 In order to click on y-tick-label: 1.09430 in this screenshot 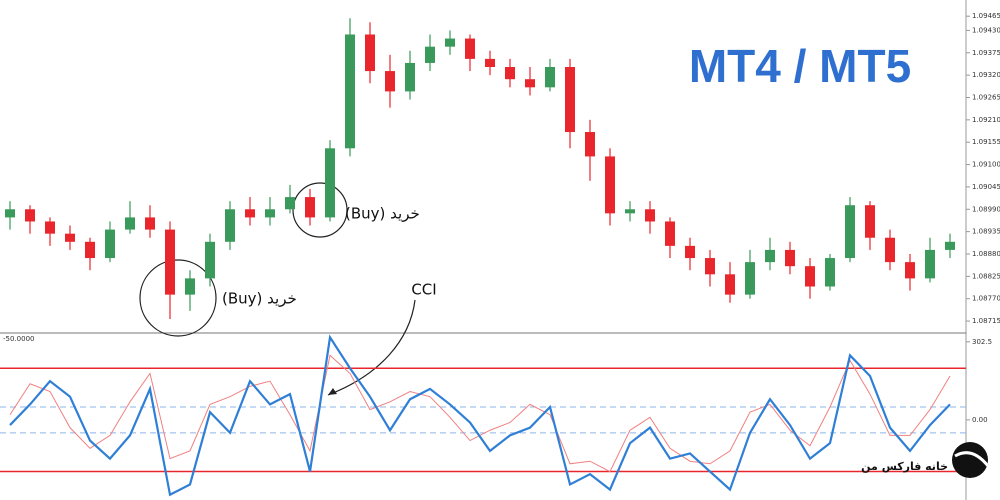, I will do `click(986, 30)`.